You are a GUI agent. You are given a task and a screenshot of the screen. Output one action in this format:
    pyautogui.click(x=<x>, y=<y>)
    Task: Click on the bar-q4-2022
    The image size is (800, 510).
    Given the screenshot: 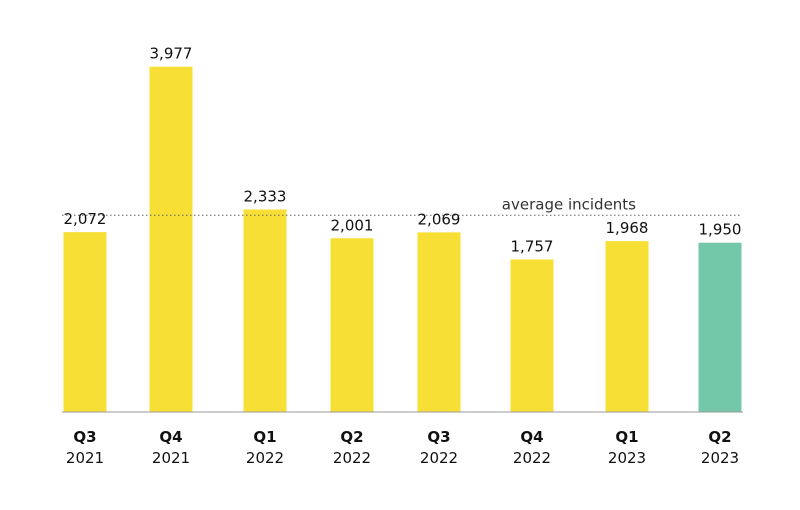 What is the action you would take?
    pyautogui.click(x=532, y=335)
    